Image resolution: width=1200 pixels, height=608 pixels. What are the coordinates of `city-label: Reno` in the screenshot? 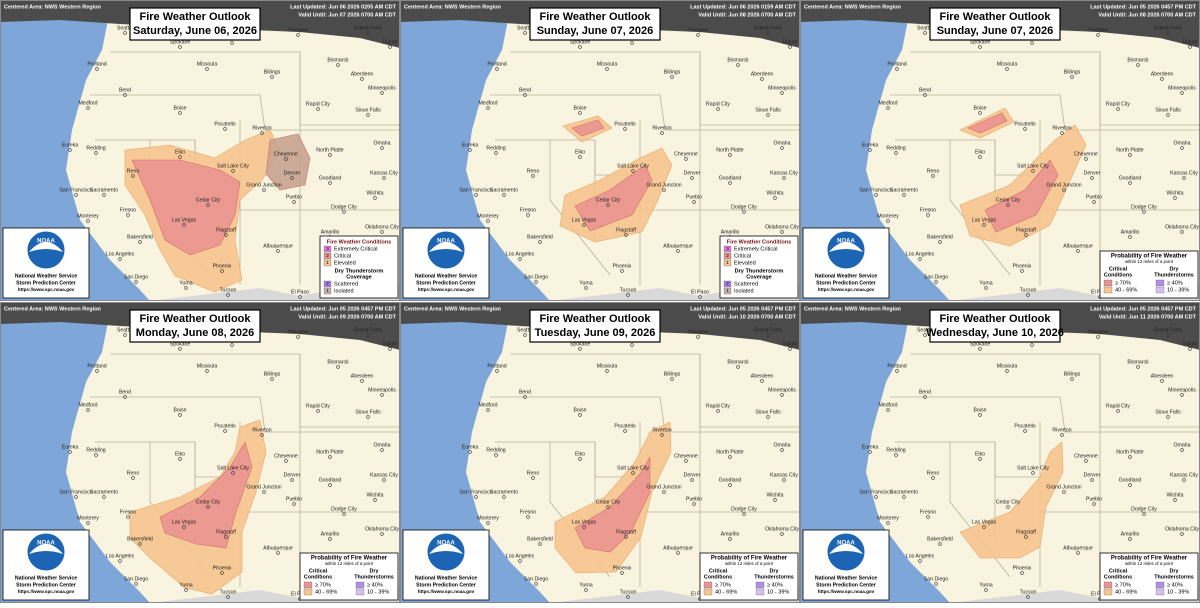 It's located at (933, 171).